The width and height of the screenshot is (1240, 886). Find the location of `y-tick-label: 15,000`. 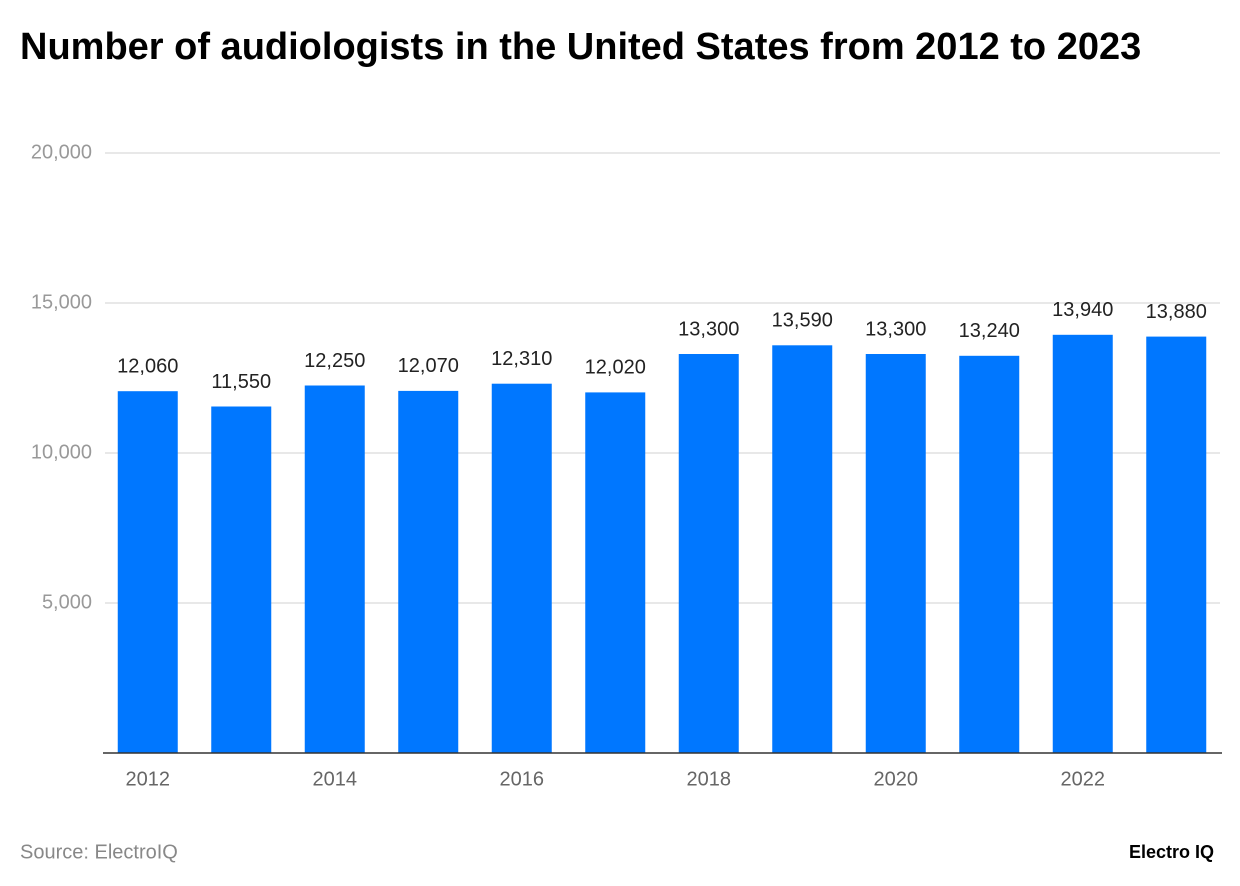

y-tick-label: 15,000 is located at coordinates (61, 302).